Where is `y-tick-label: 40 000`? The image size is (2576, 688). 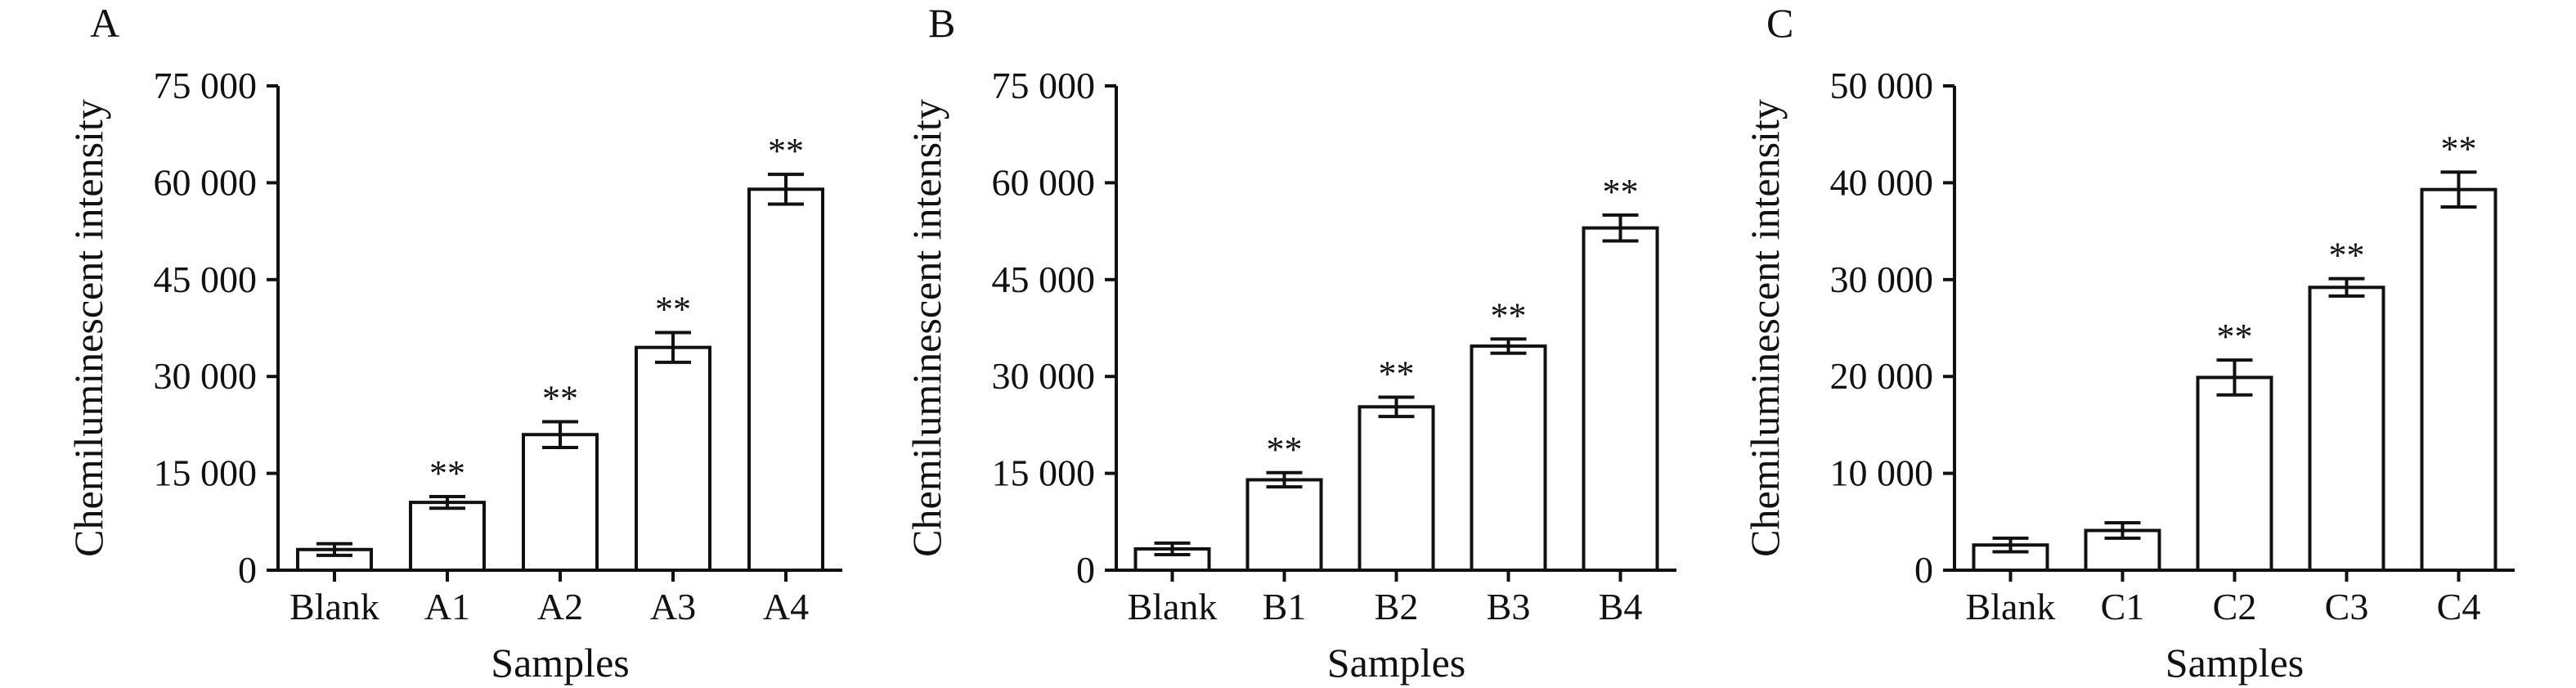
y-tick-label: 40 000 is located at coordinates (1882, 182).